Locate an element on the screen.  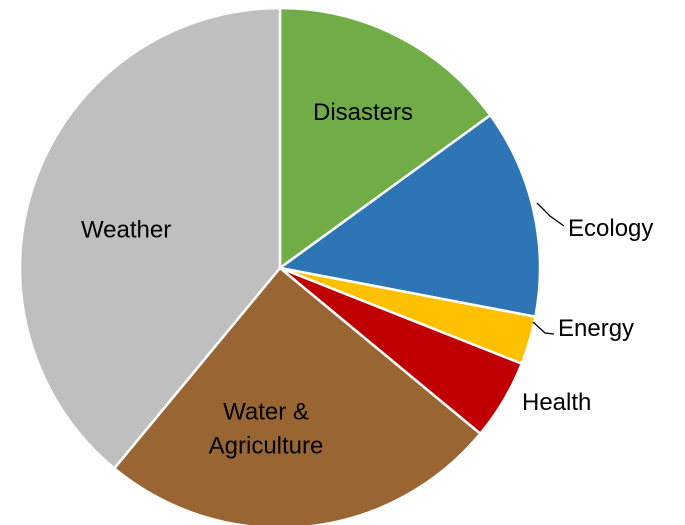
slice-label-health: Health is located at coordinates (556, 402).